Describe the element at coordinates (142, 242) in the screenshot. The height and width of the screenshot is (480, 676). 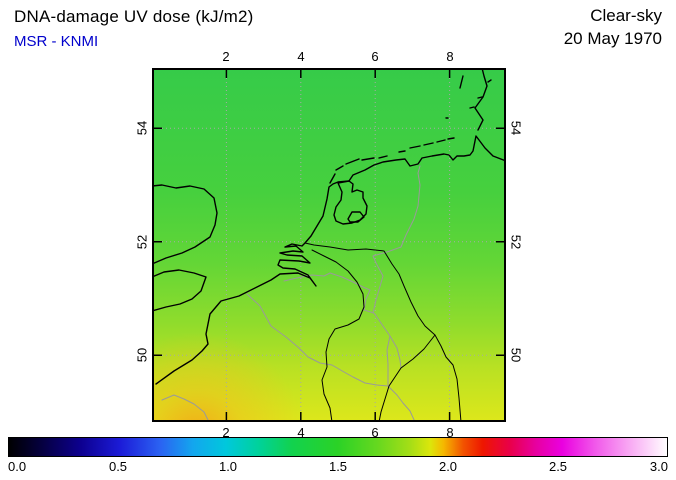
I see `lat-tick-label-left: 52` at that location.